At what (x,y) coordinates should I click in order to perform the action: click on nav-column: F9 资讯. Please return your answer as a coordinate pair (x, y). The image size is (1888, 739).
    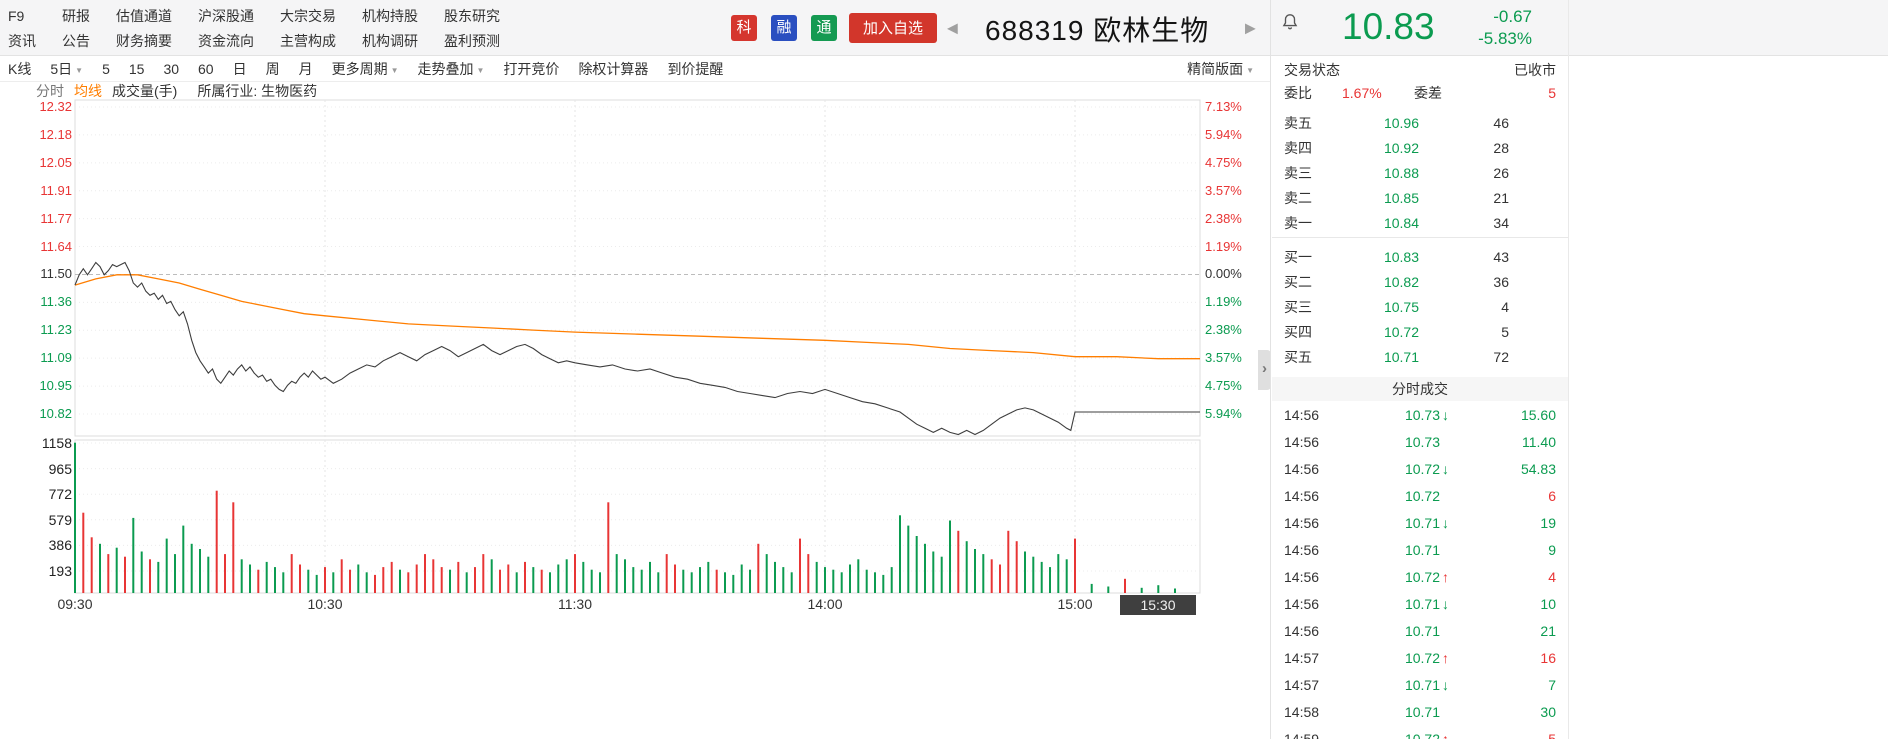
    Looking at the image, I should click on (22, 28).